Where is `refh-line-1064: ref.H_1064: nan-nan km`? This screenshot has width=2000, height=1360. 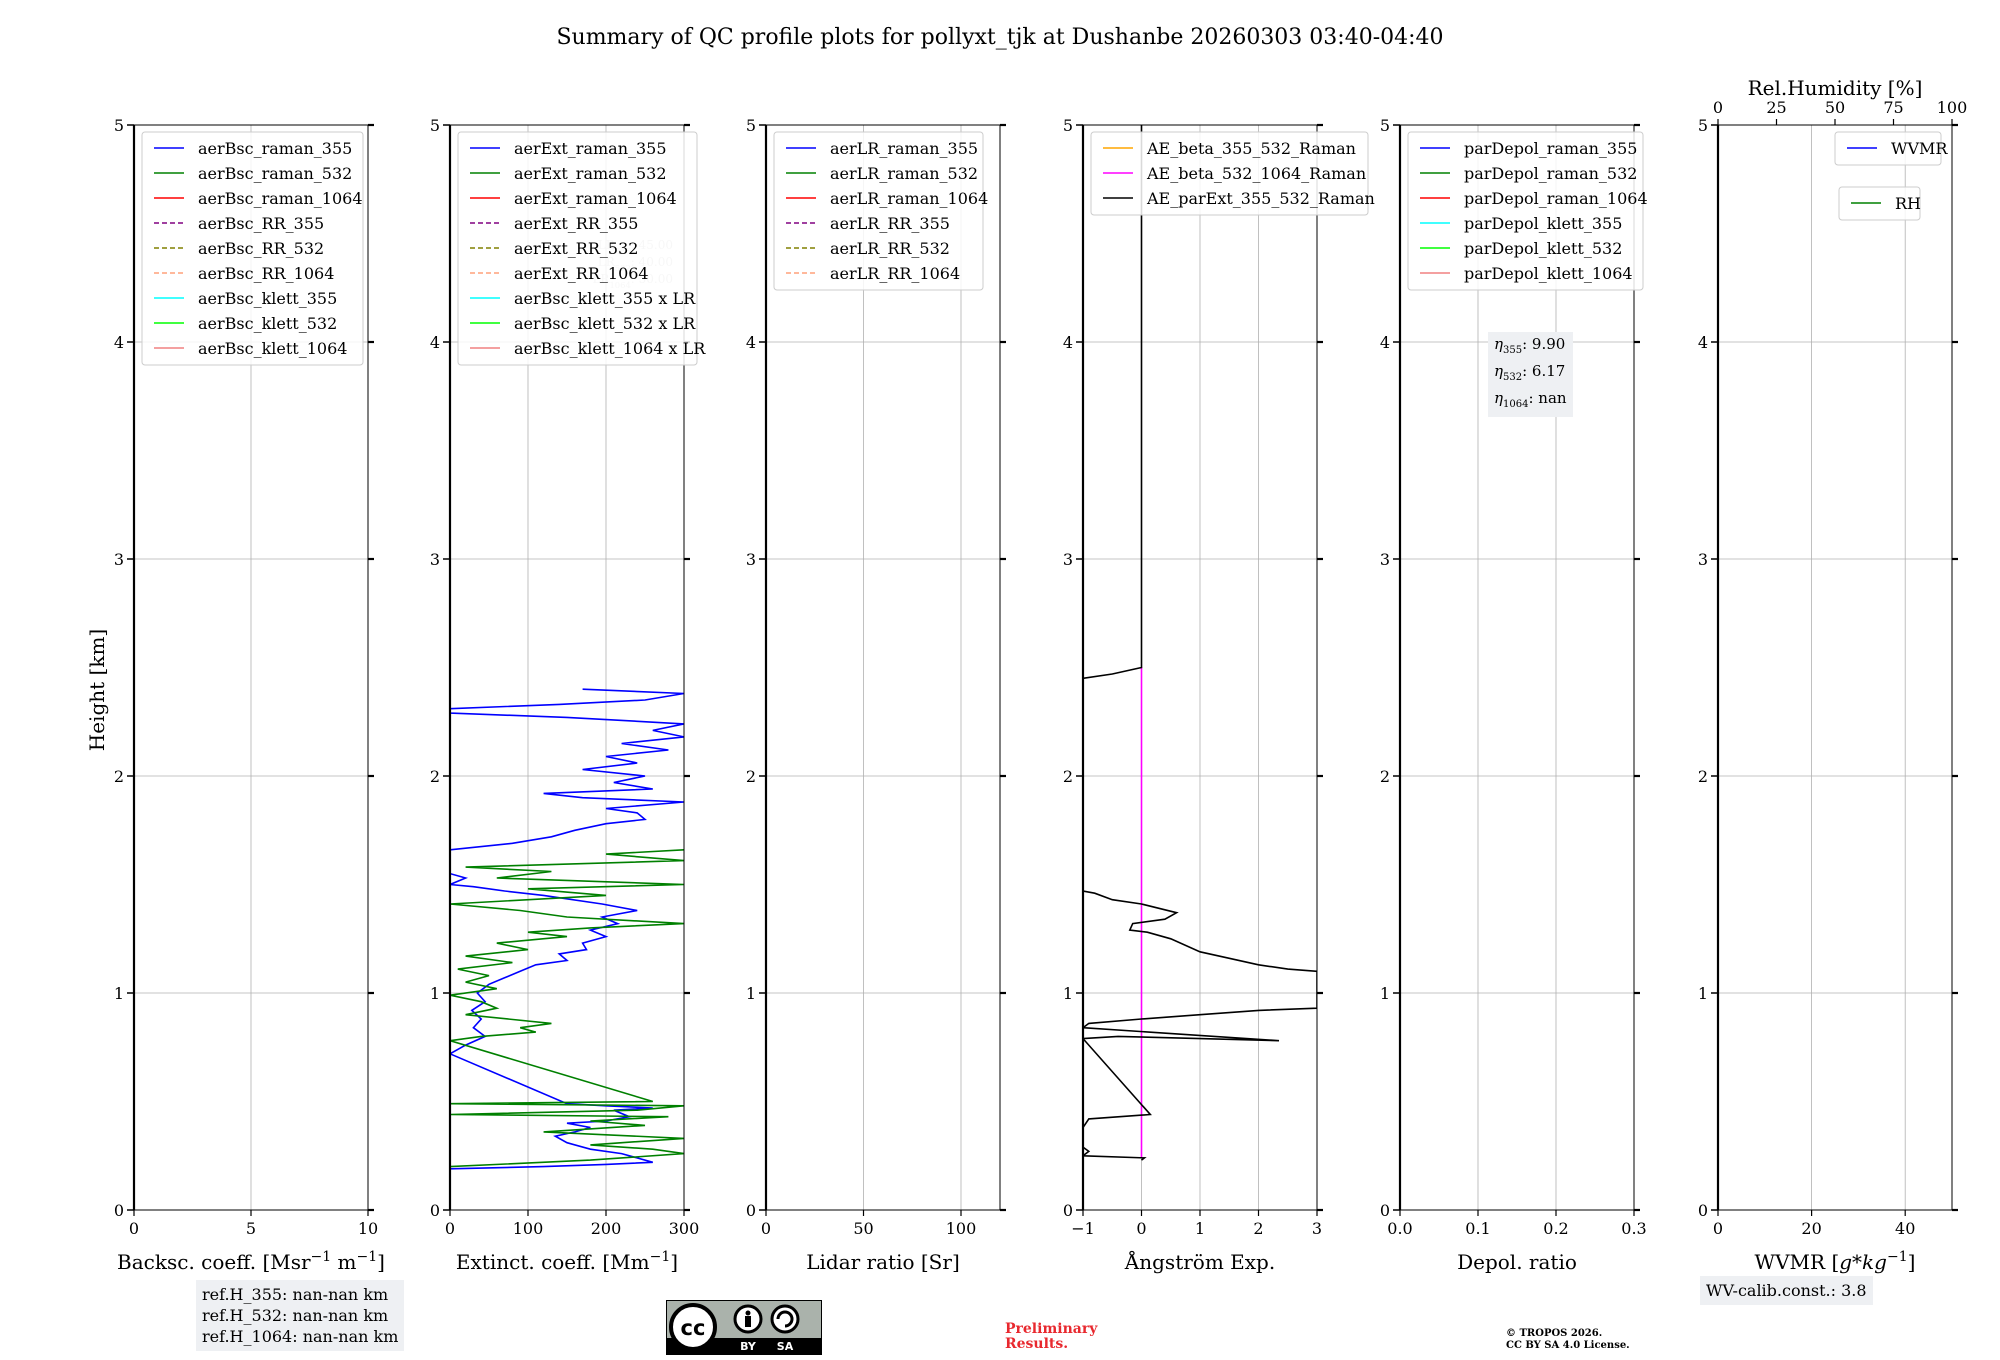
refh-line-1064: ref.H_1064: nan-nan km is located at coordinates (300, 1336).